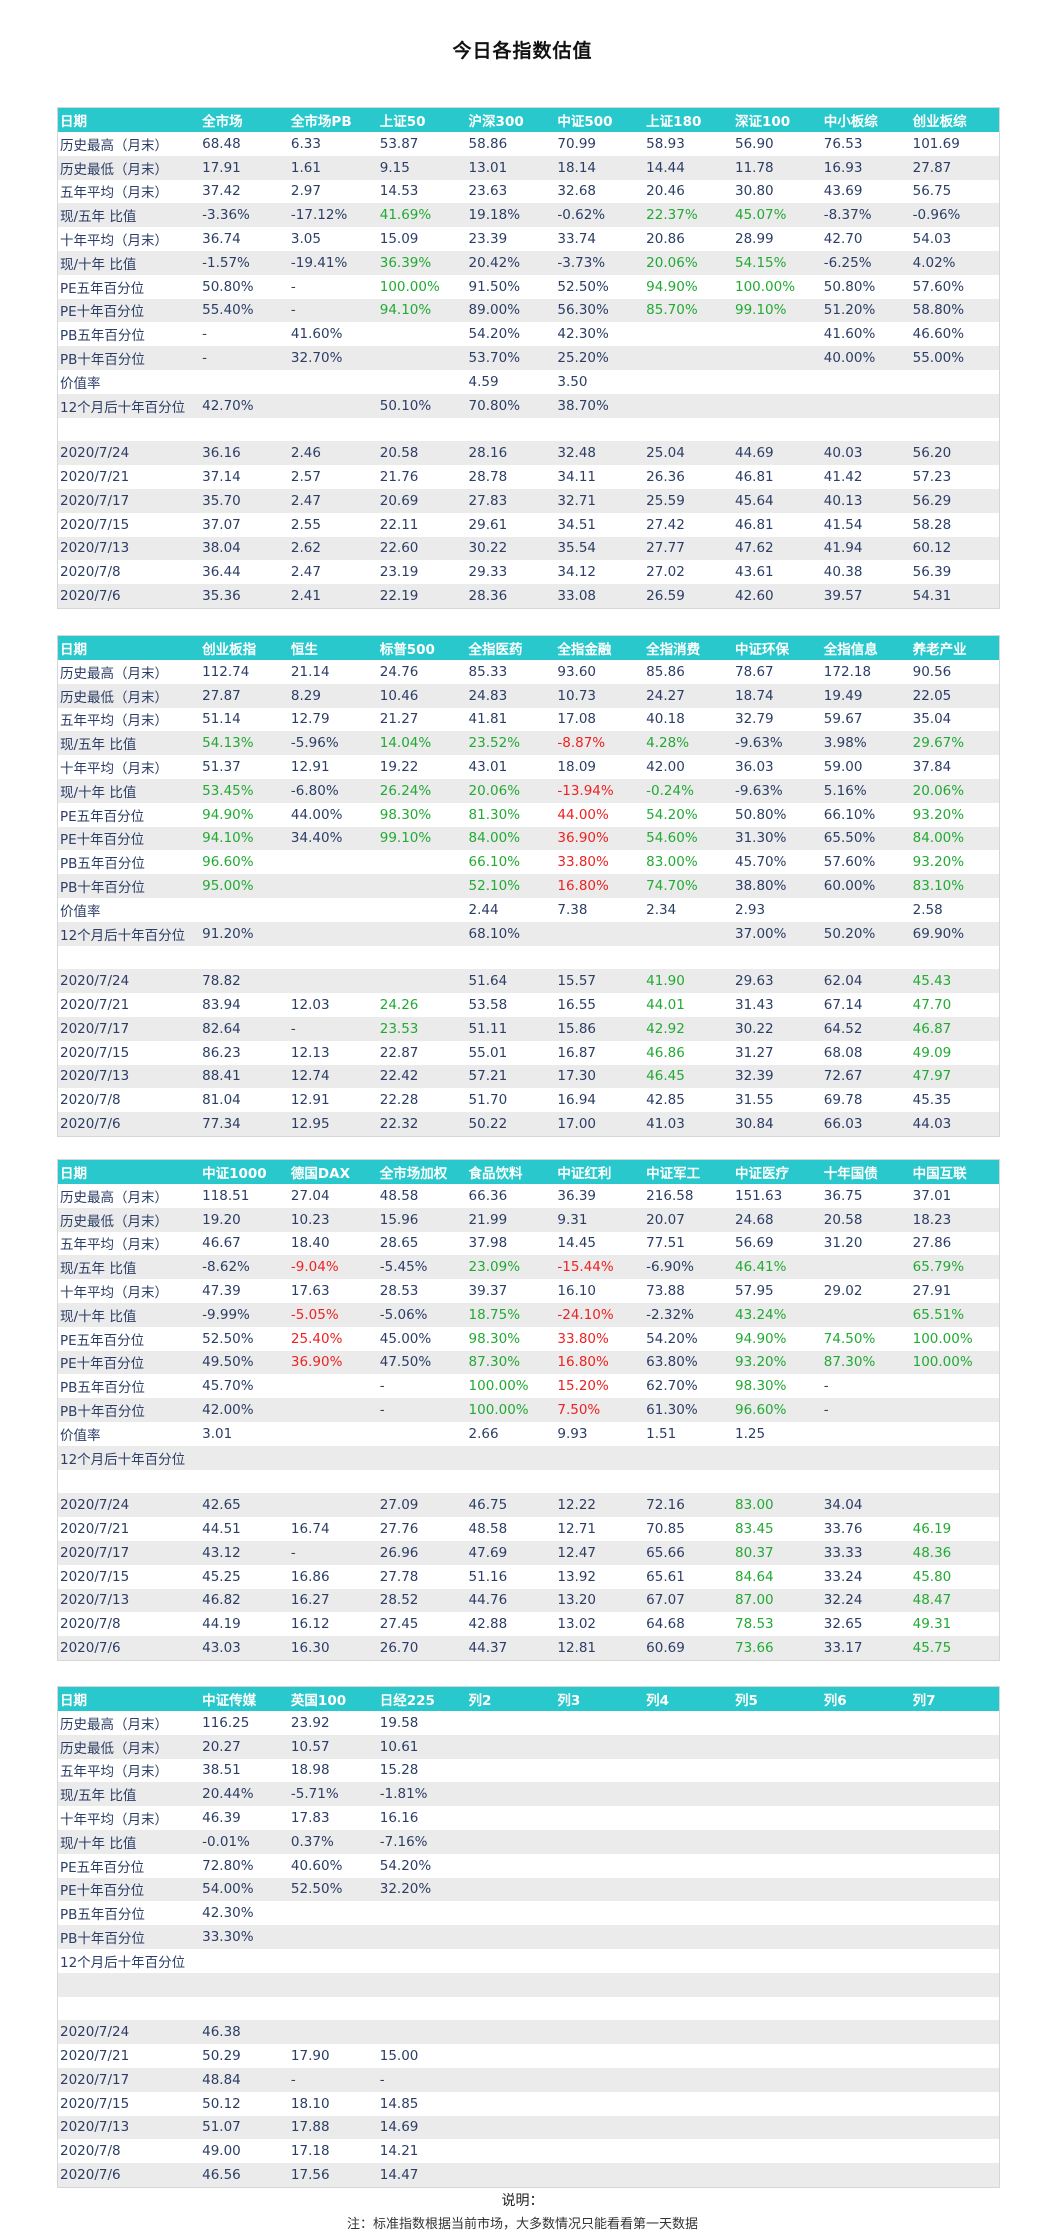  What do you see at coordinates (422, 262) in the screenshot?
I see `table-cell: 36.39%` at bounding box center [422, 262].